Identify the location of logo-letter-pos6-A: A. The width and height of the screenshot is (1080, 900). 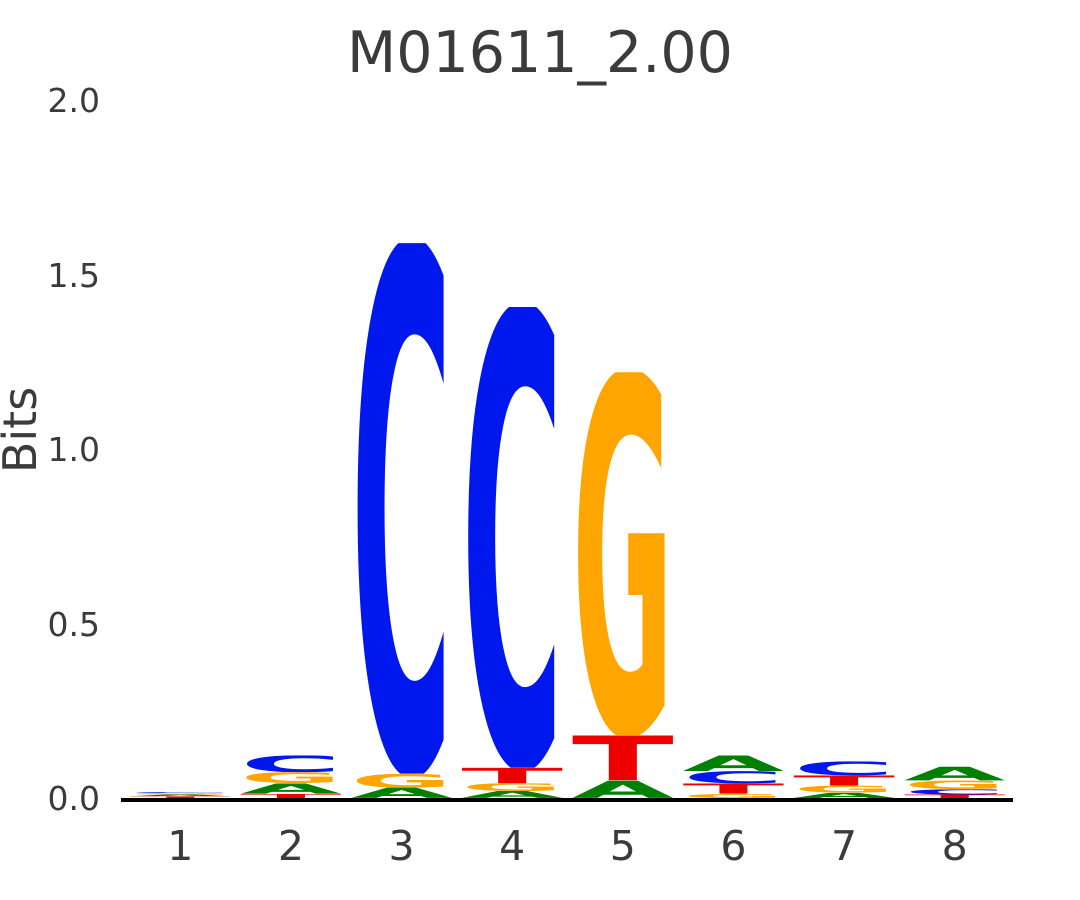
(734, 764).